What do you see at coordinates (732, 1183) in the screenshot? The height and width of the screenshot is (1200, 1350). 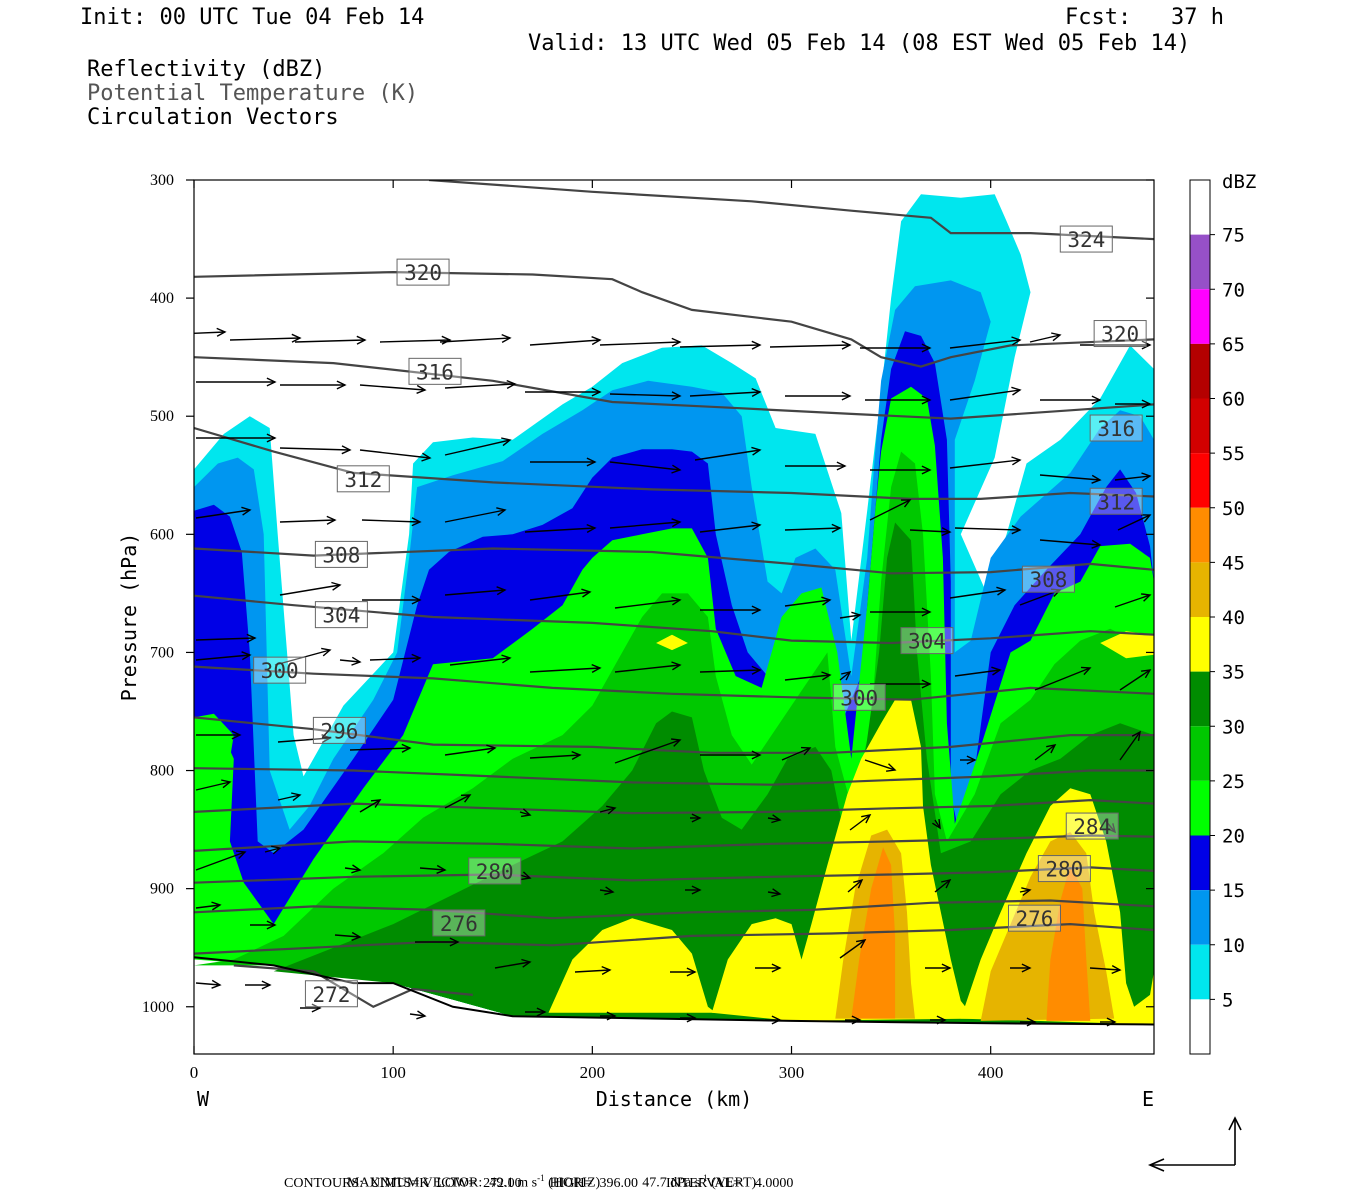 I see `max-vert-unit: (VERT)` at bounding box center [732, 1183].